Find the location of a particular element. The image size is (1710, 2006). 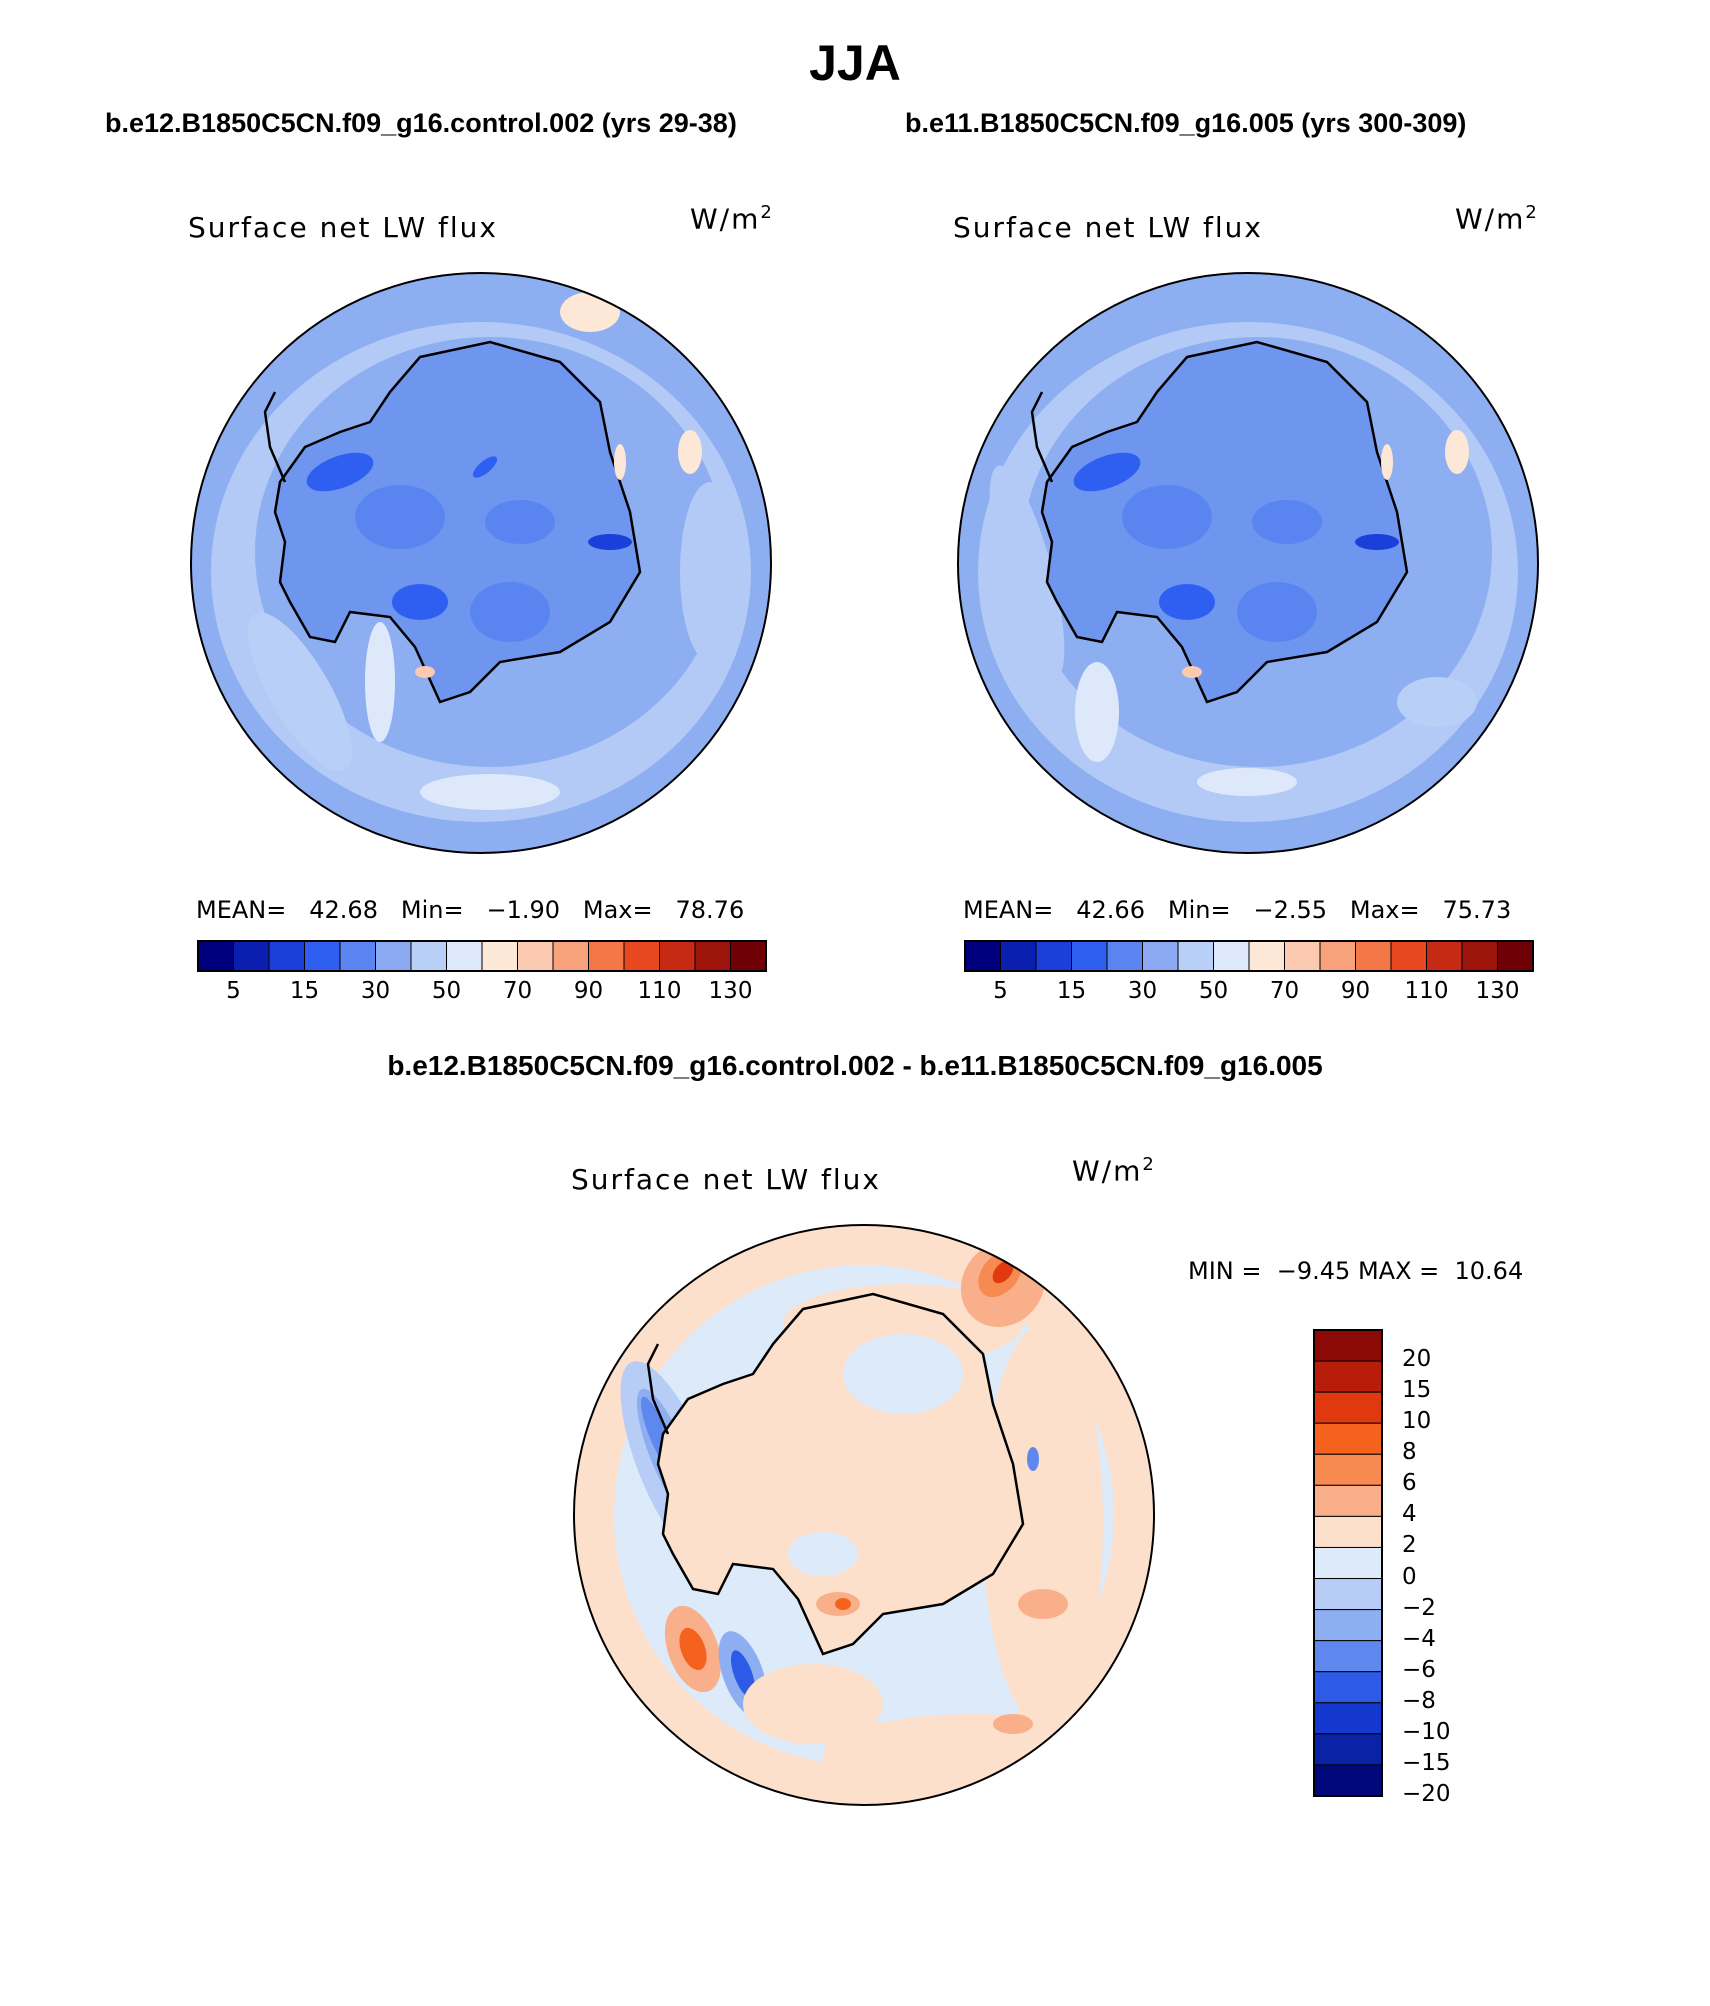

panel-right-colorbar-tick-label: 5 is located at coordinates (1000, 991).